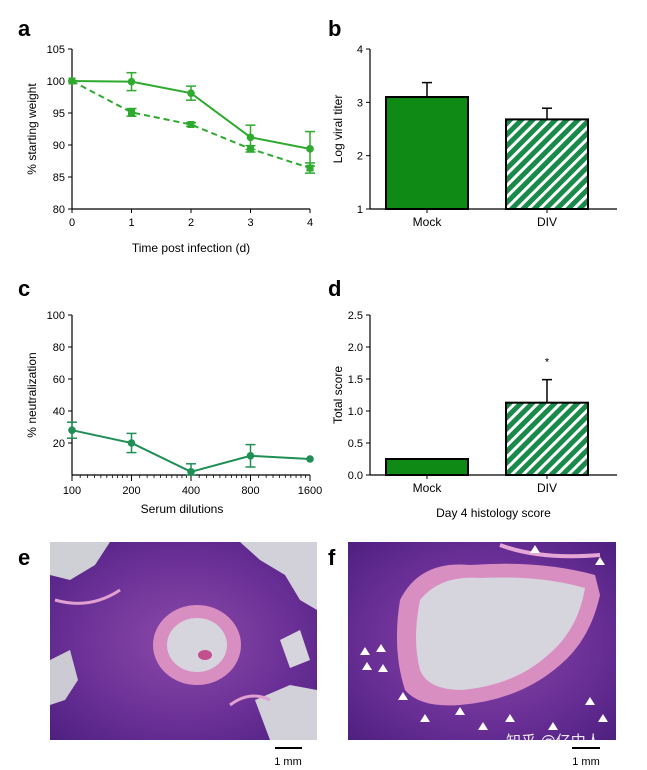 This screenshot has height=770, width=647. Describe the element at coordinates (360, 50) in the screenshot. I see `chart-b-ytick-label: 4` at that location.